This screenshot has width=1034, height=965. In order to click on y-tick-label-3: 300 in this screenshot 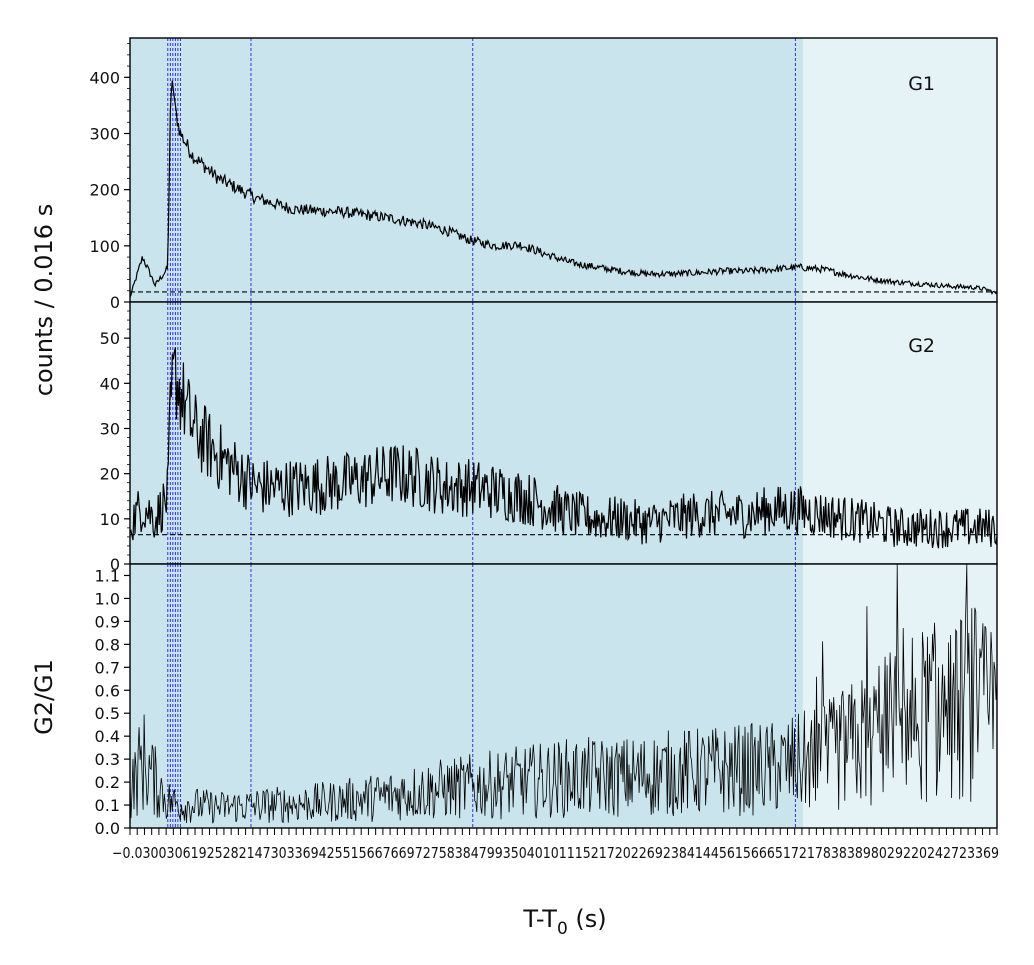, I will do `click(104, 133)`.